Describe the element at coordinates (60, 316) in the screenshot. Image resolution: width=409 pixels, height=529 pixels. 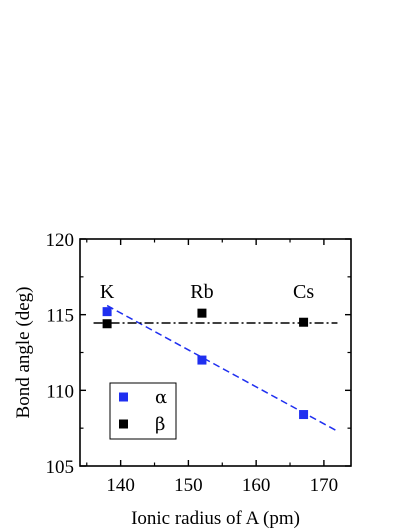
I see `y-tick-label: 115` at that location.